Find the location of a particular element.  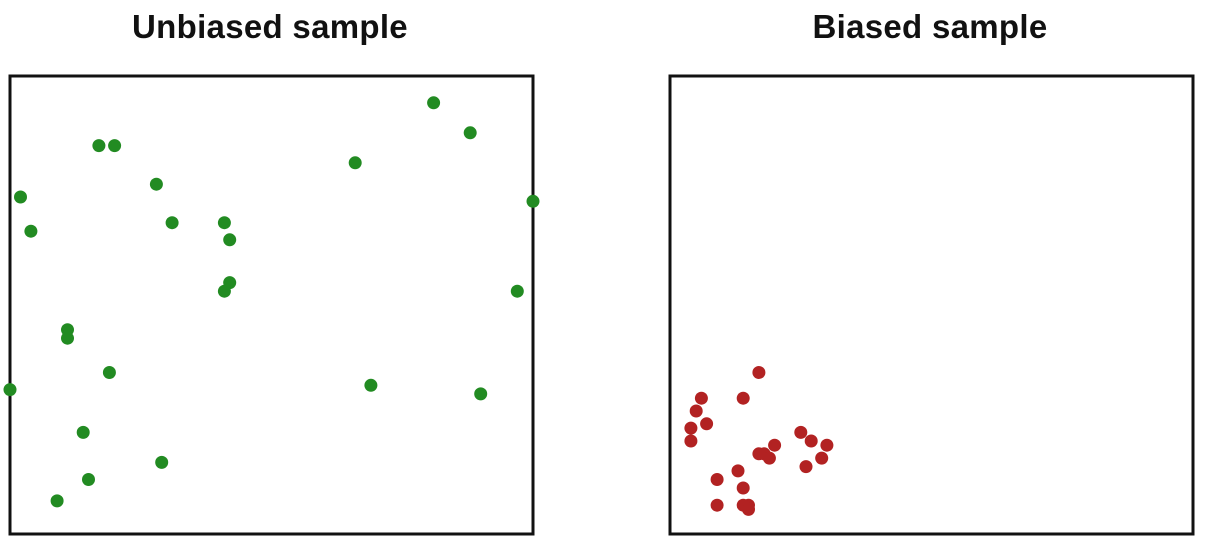

chart-title: Biased sample is located at coordinates (930, 26).